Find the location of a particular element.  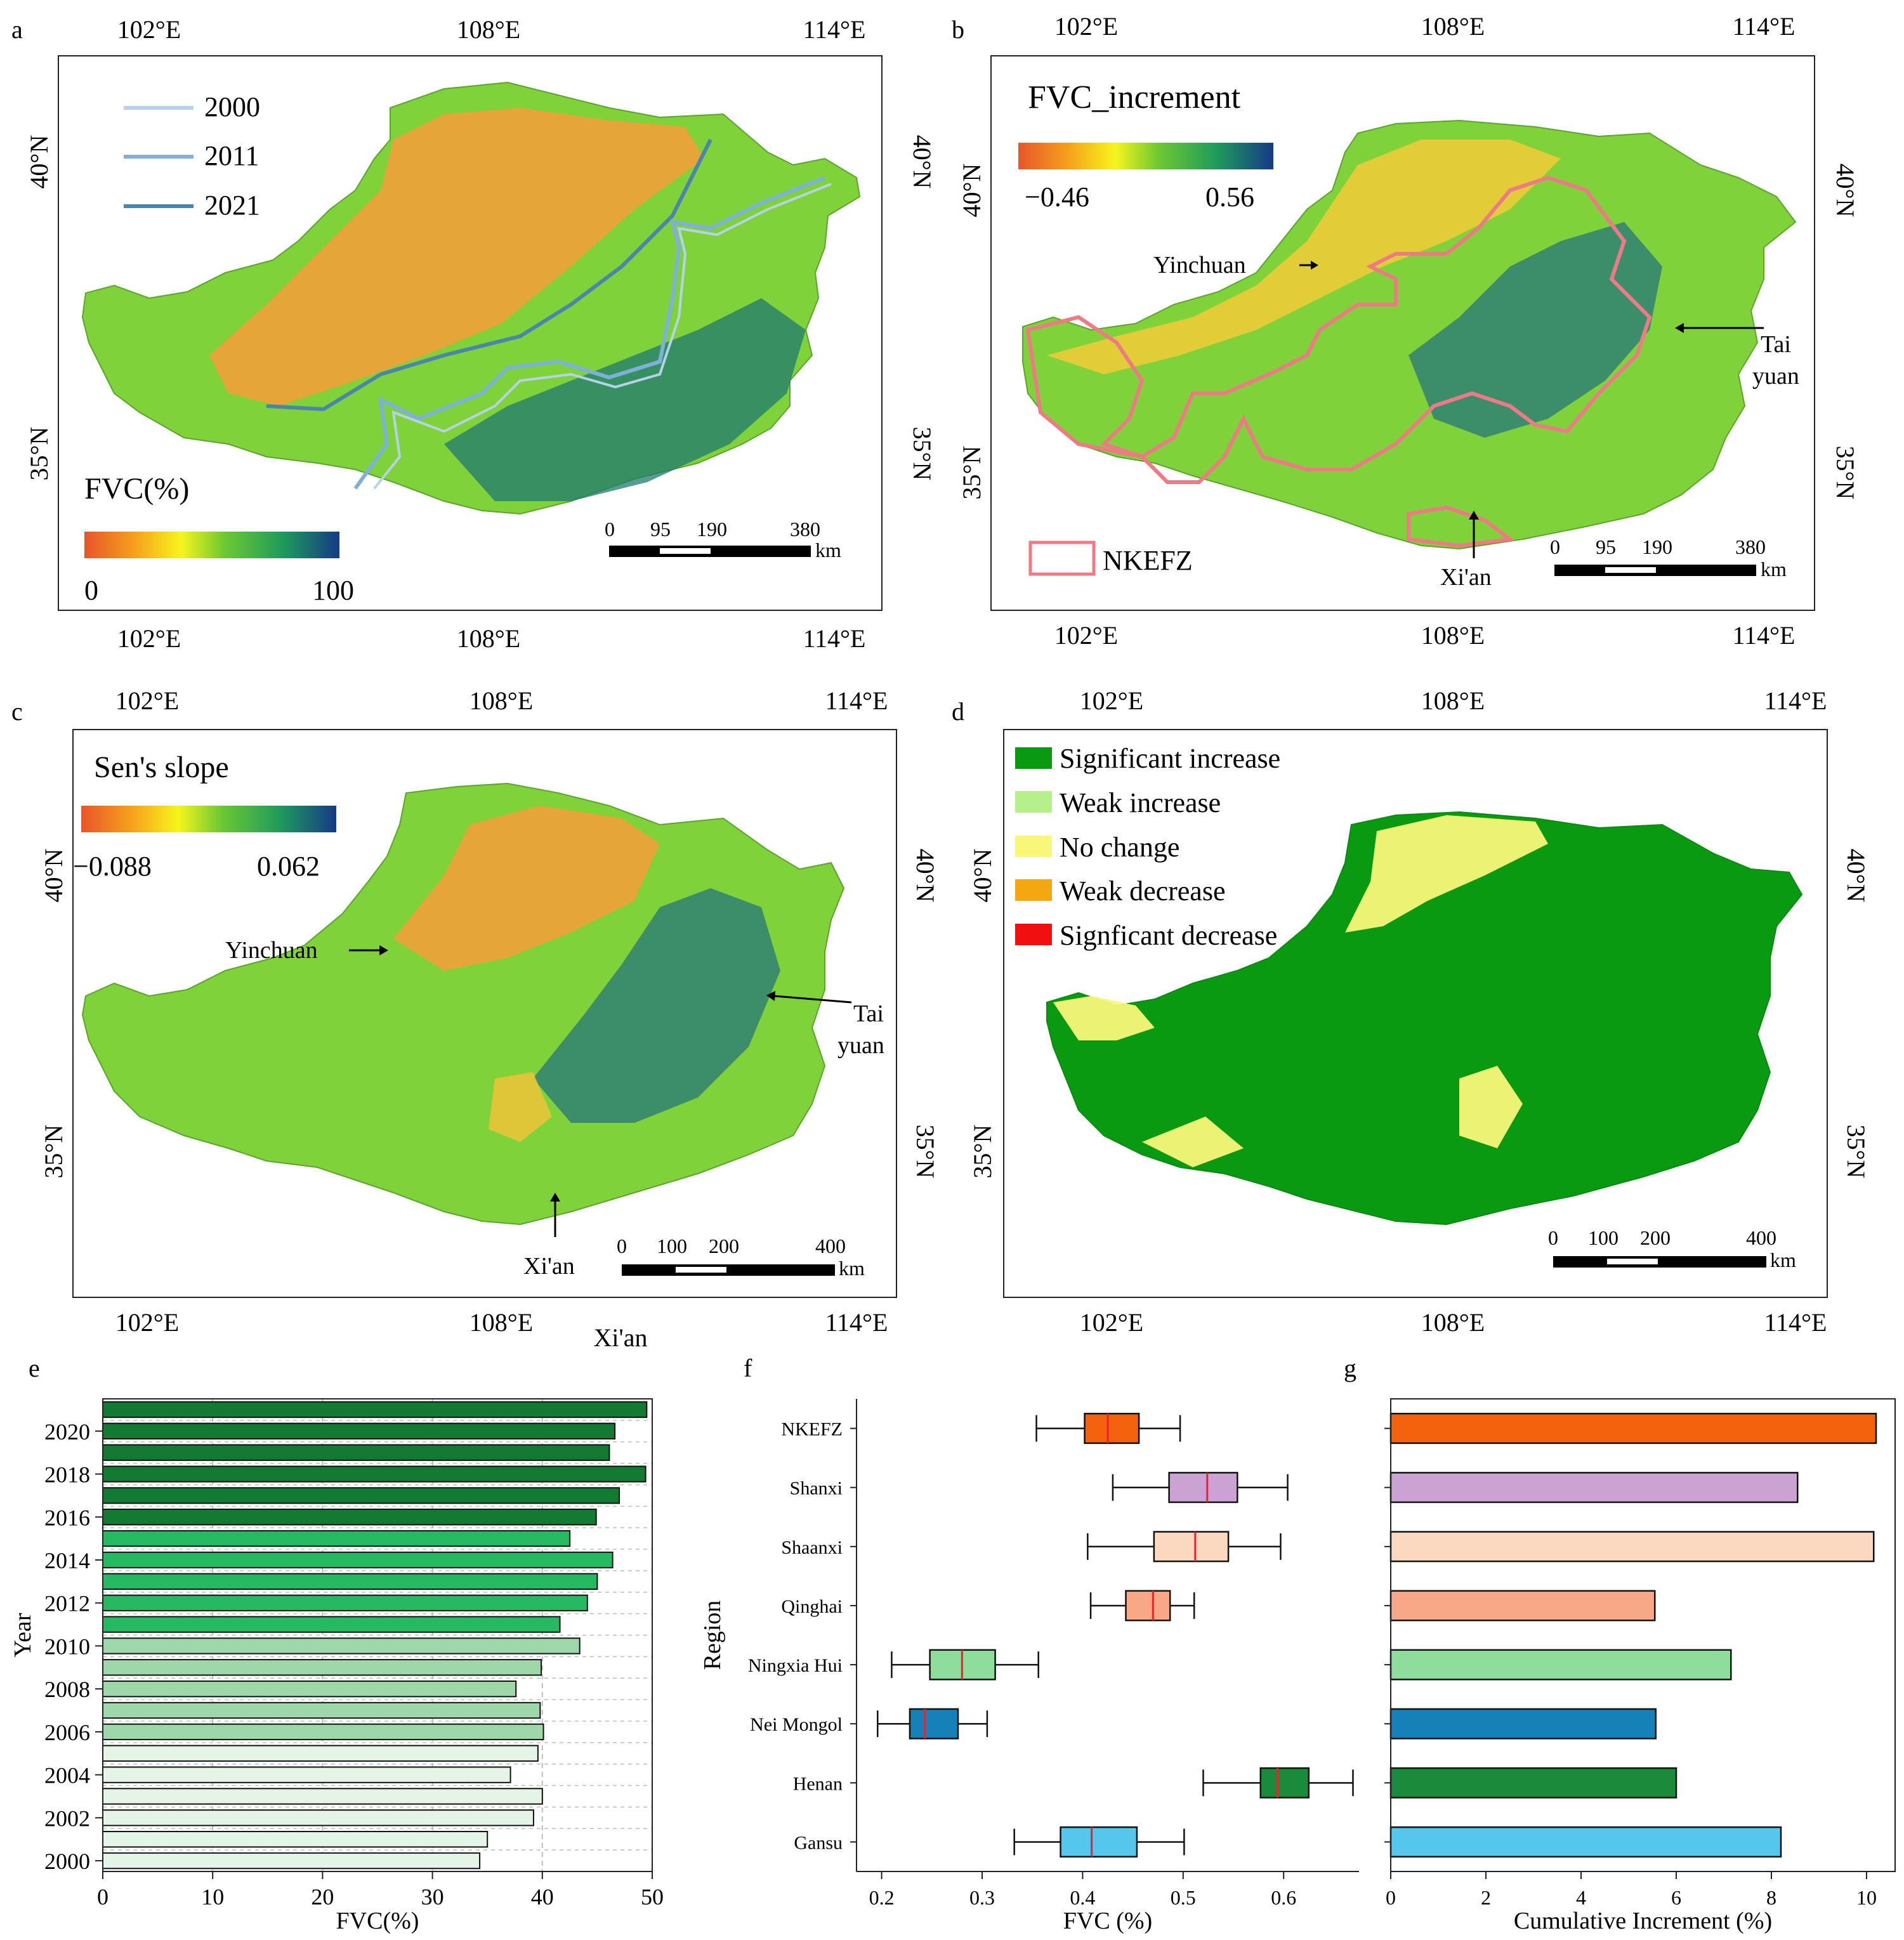

panel-letter-a: a is located at coordinates (17, 29).